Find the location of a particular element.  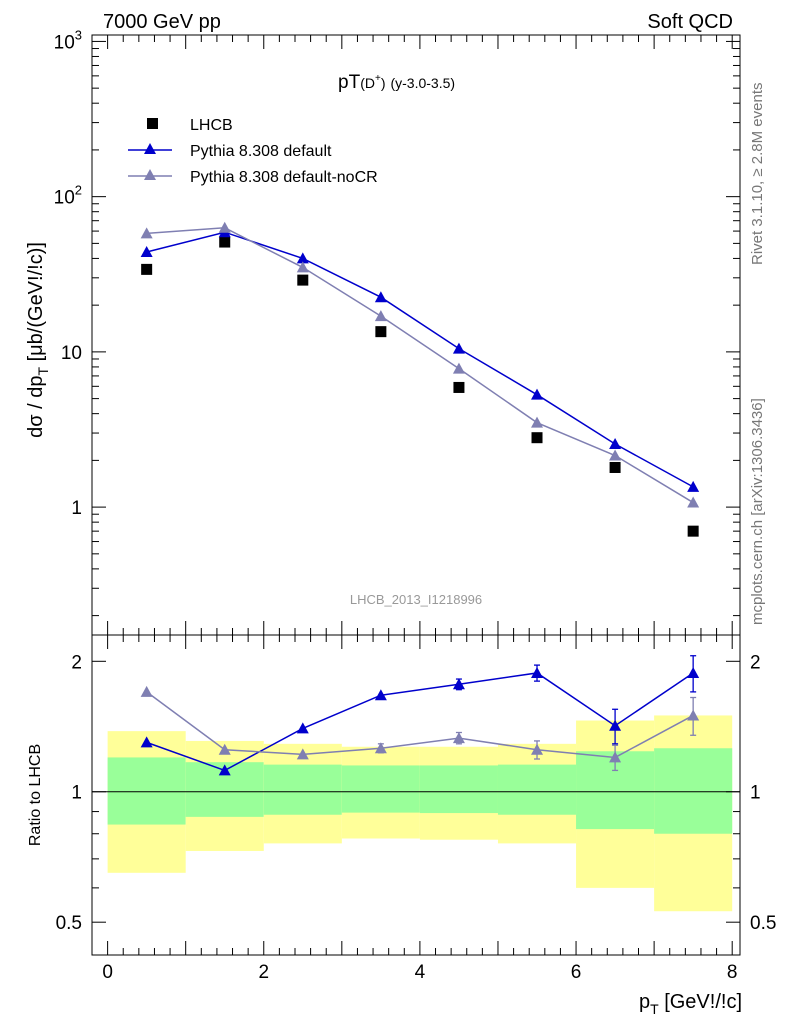

ratio-y-axis-title: Ratio to LHCB is located at coordinates (35, 795).